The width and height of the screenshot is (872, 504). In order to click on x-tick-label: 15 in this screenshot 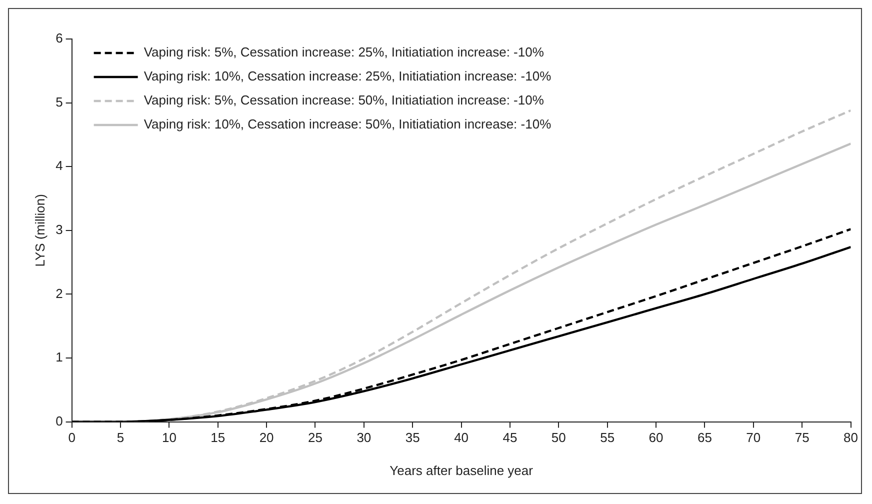, I will do `click(218, 438)`.